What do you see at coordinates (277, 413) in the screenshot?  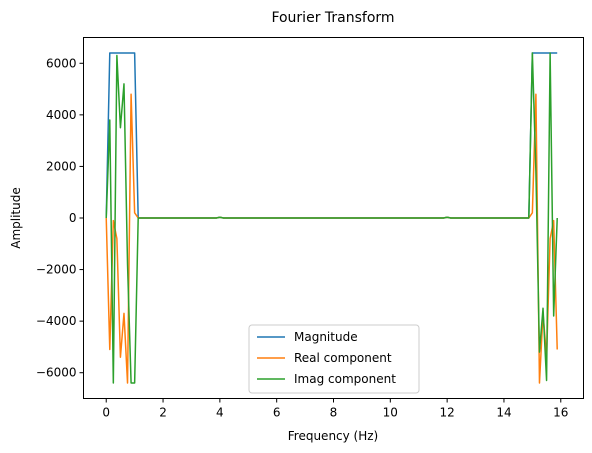 I see `x-tick-label: 6` at bounding box center [277, 413].